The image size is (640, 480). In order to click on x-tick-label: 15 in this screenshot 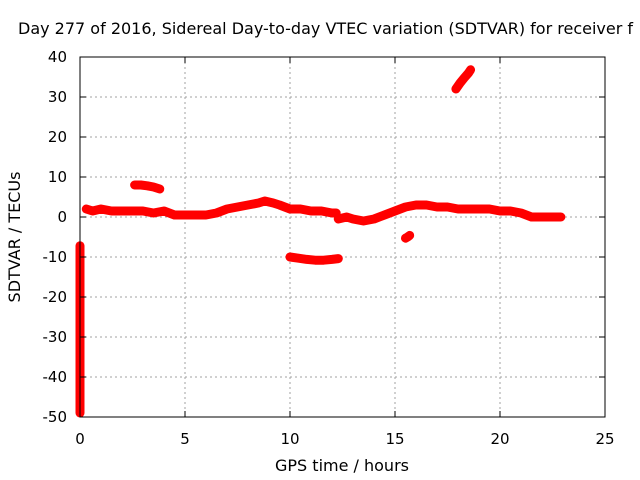, I will do `click(394, 439)`.